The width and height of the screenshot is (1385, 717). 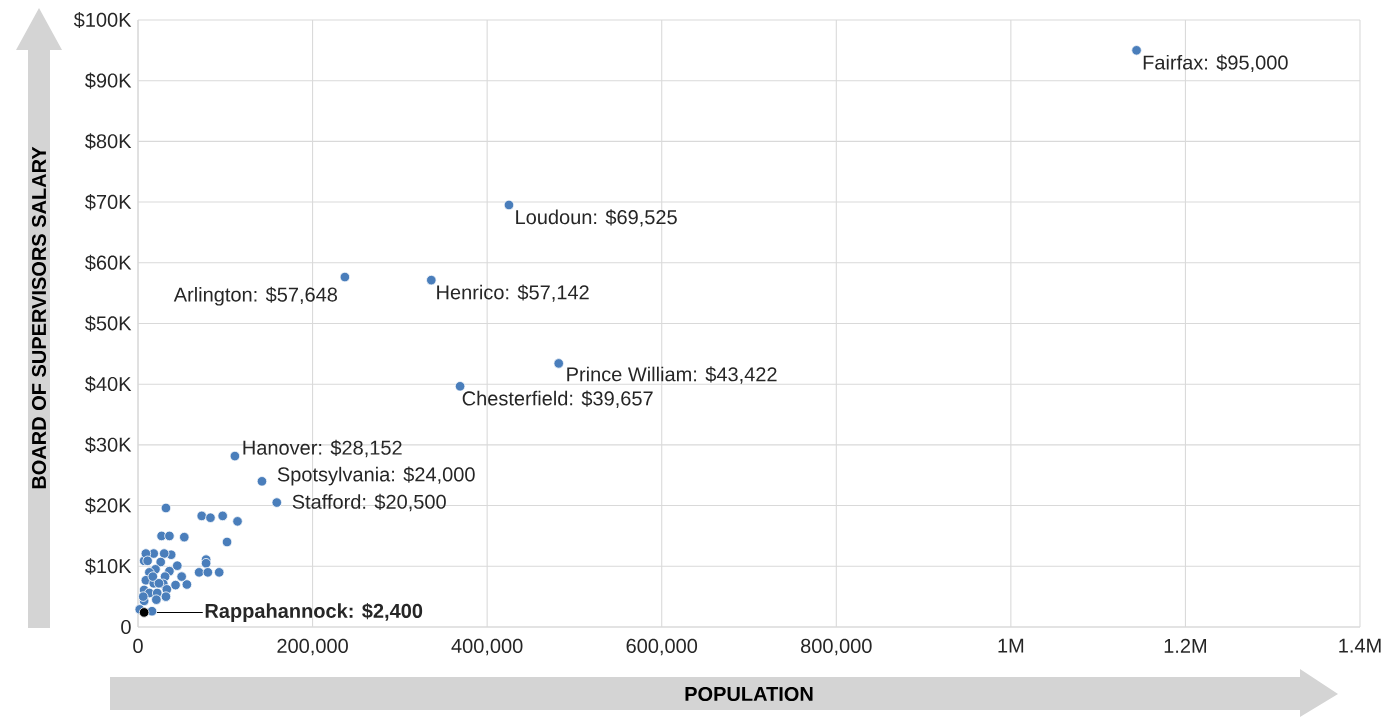 What do you see at coordinates (1011, 645) in the screenshot?
I see `x-tick-label: 1M` at bounding box center [1011, 645].